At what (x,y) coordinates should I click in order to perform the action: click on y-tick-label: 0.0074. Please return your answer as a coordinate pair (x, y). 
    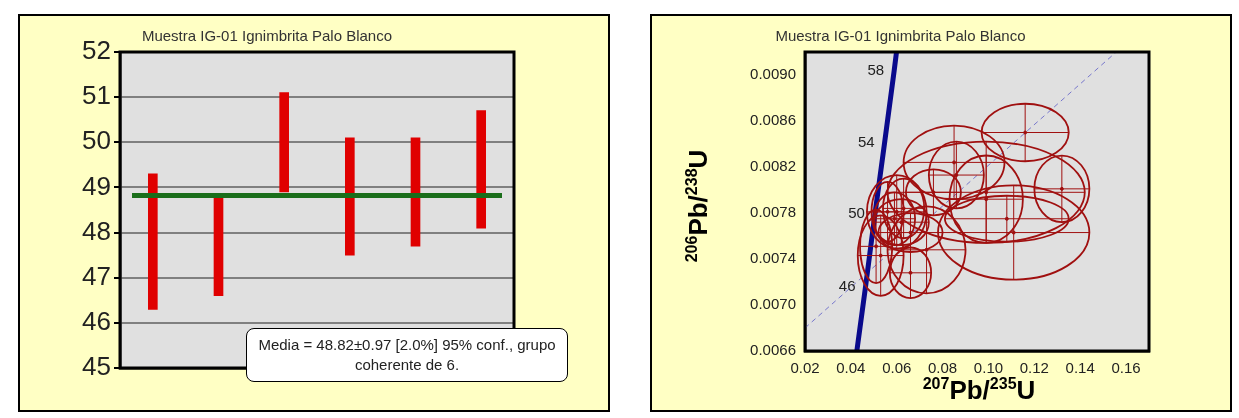
    Looking at the image, I should click on (773, 258).